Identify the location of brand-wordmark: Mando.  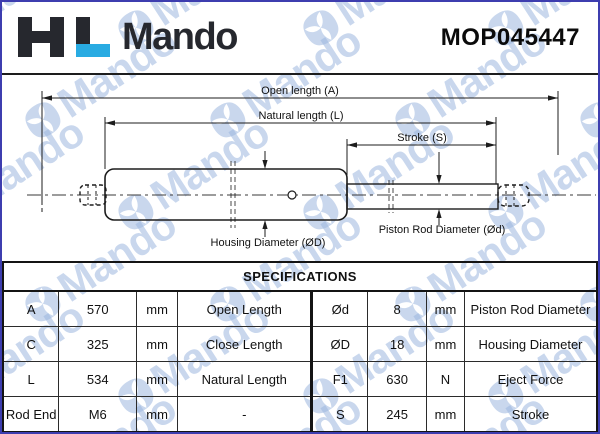
(180, 37).